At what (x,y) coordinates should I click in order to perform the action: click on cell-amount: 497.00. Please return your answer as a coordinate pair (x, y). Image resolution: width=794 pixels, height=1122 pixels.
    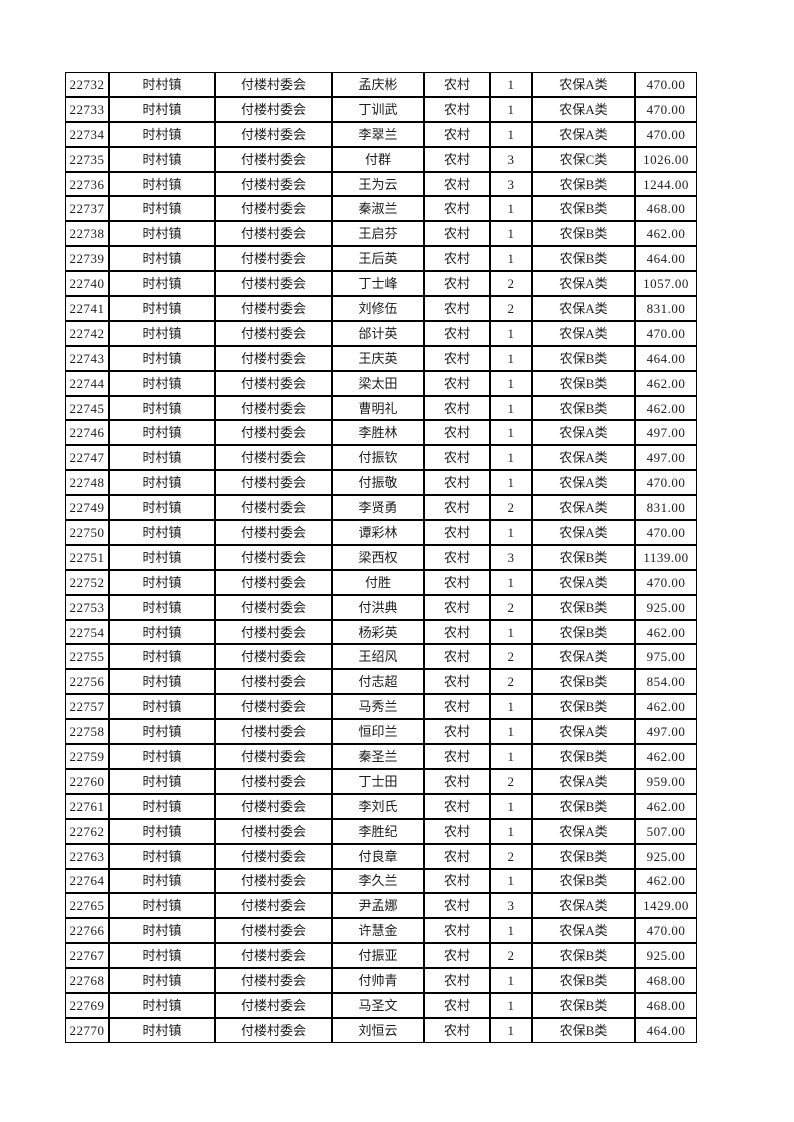
    Looking at the image, I should click on (666, 458).